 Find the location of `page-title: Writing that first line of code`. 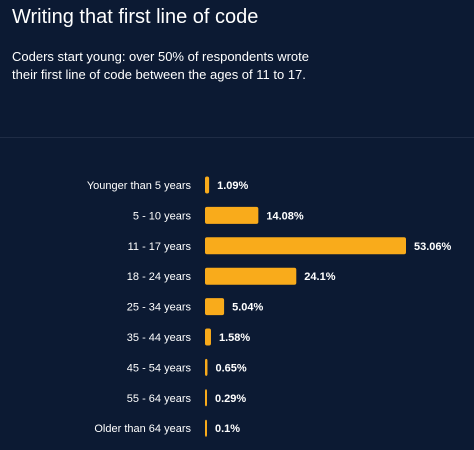

page-title: Writing that first line of code is located at coordinates (135, 17).